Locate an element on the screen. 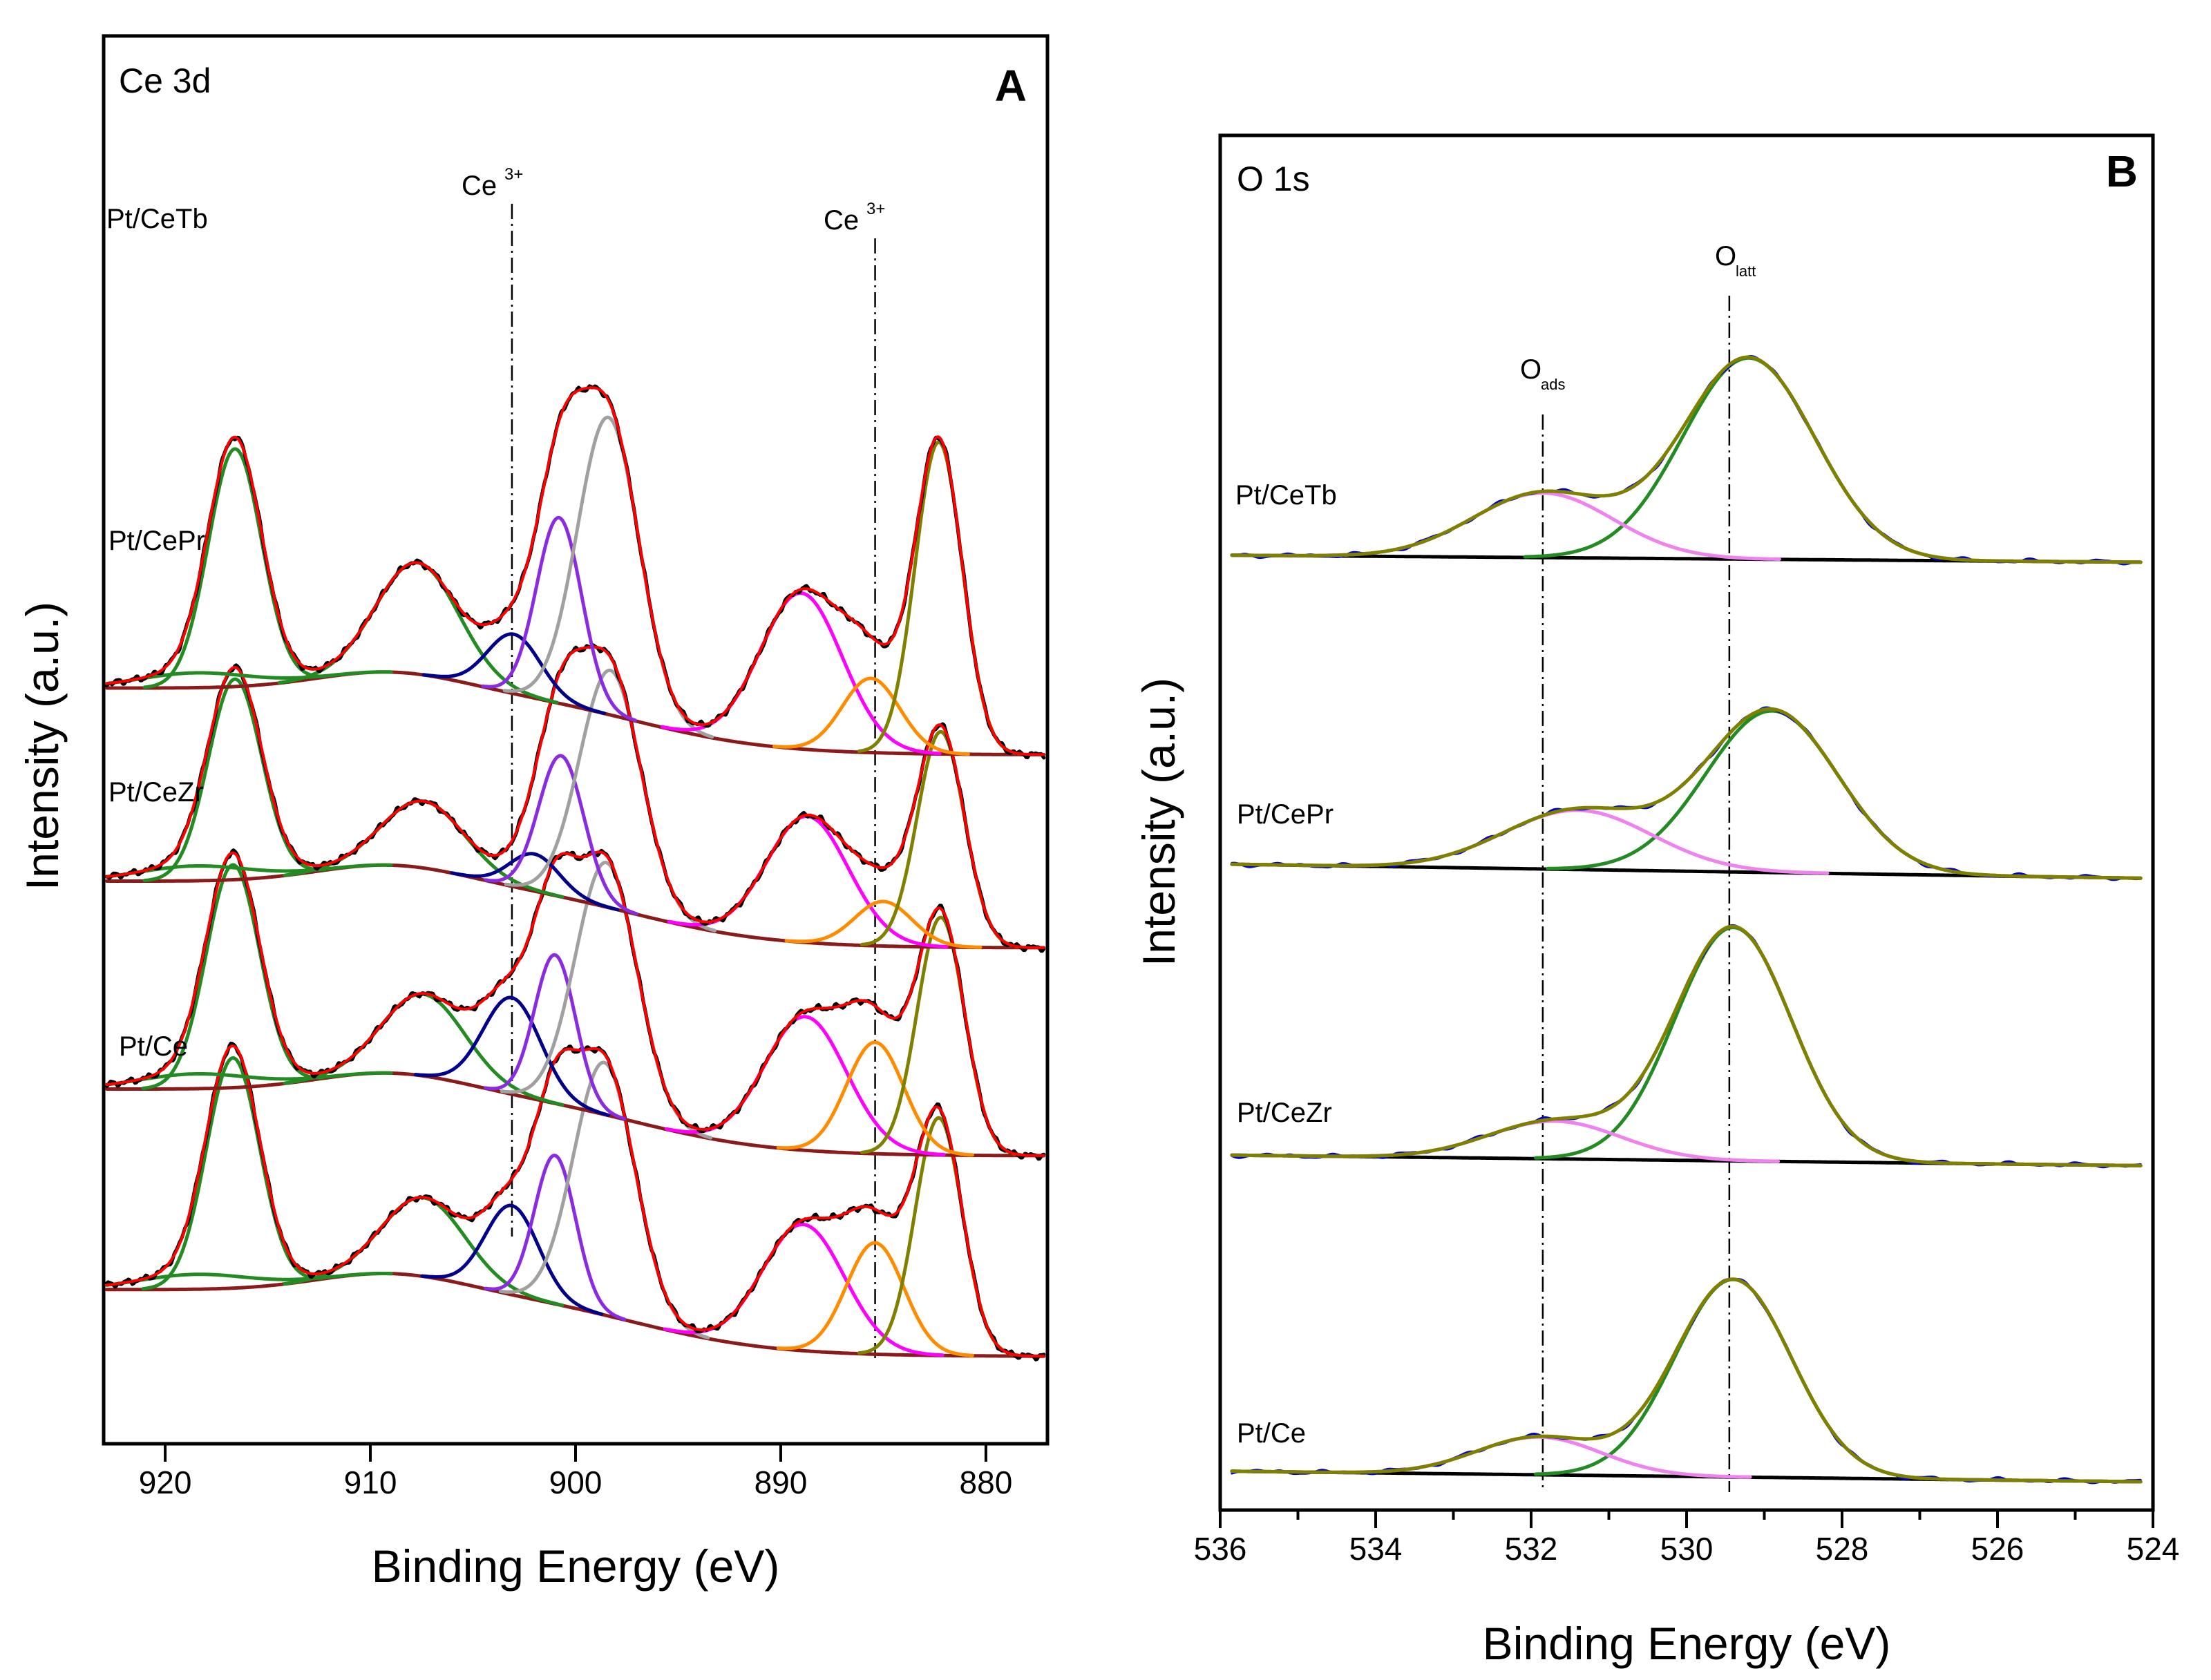  ref-label-ce3plus-left: Ce 3+ is located at coordinates (493, 183).